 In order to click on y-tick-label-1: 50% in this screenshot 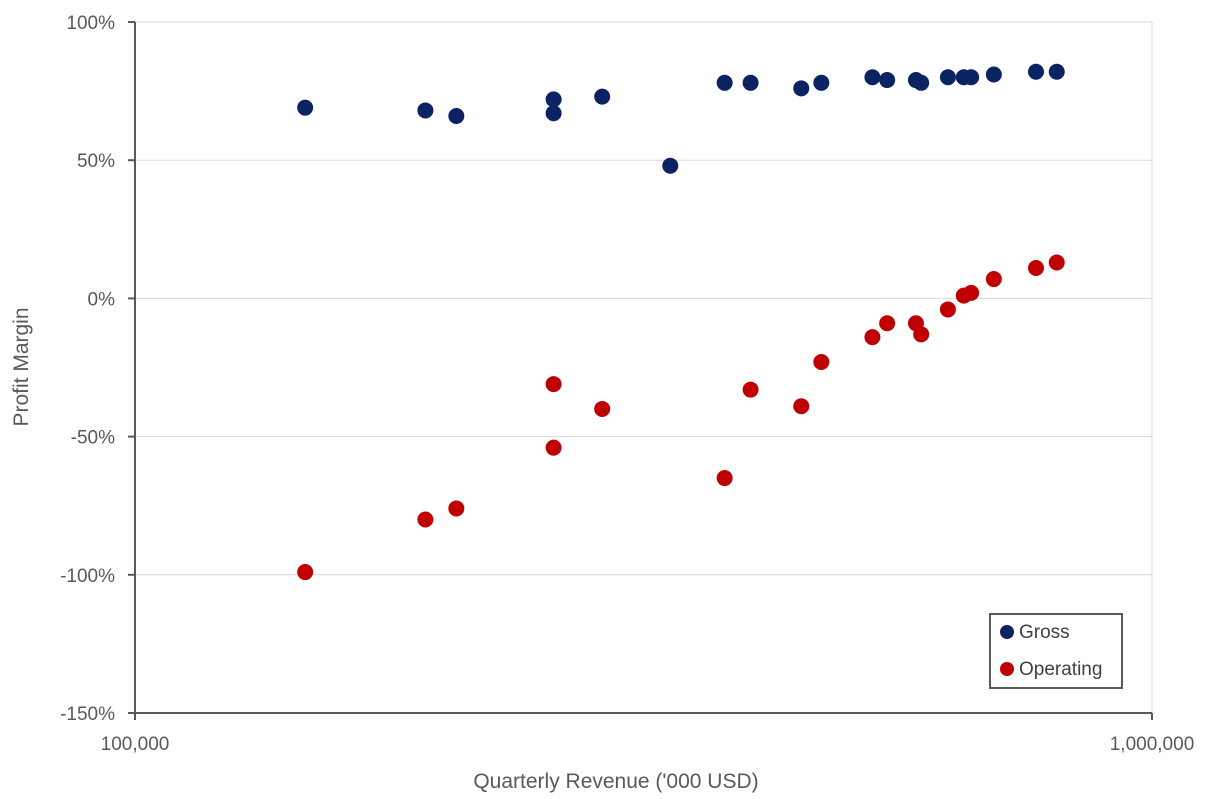, I will do `click(96, 161)`.